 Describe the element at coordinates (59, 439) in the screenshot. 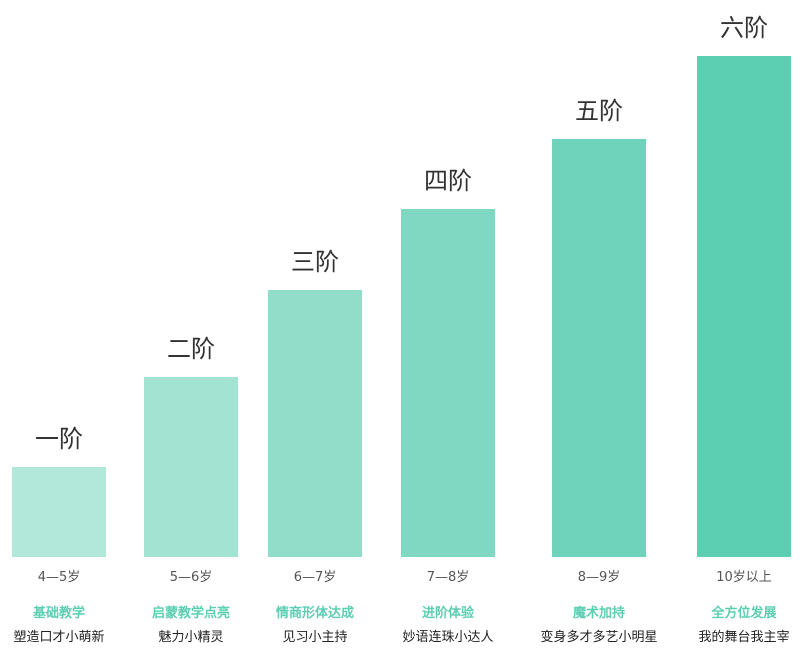

I see `level-label-1: 一阶` at that location.